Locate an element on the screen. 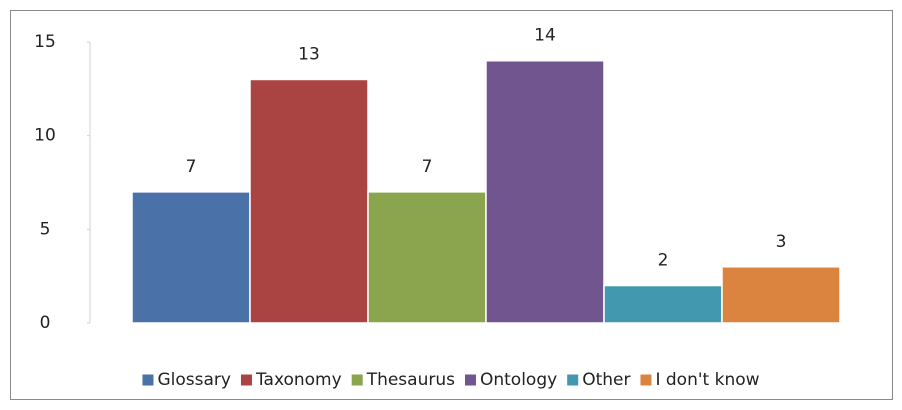 The height and width of the screenshot is (410, 902). value-label: 14 is located at coordinates (545, 36).